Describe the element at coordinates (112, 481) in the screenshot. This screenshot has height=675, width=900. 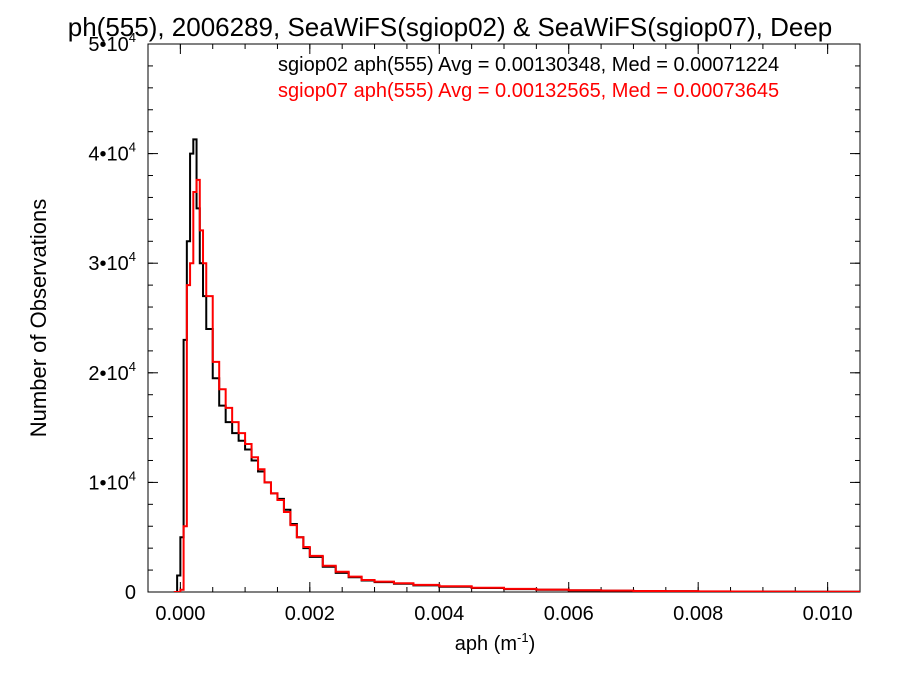
I see `y-tick-label-1: 1•104` at that location.